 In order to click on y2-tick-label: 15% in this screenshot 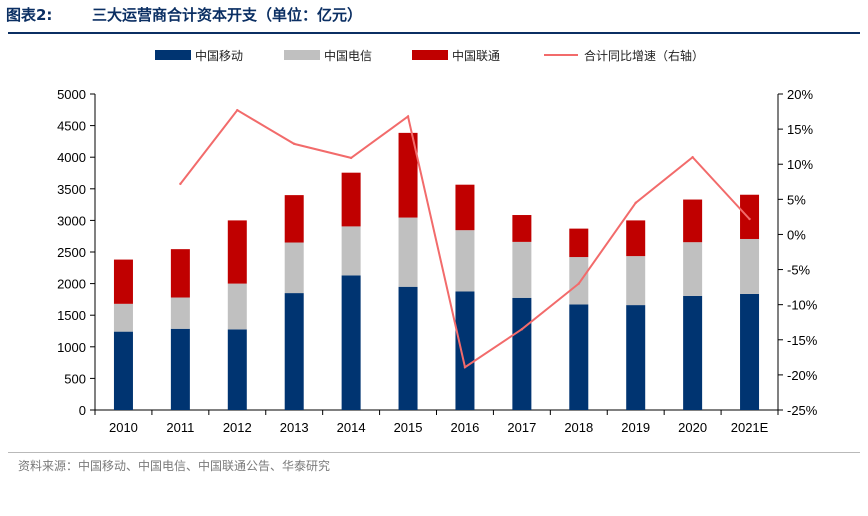, I will do `click(800, 129)`.